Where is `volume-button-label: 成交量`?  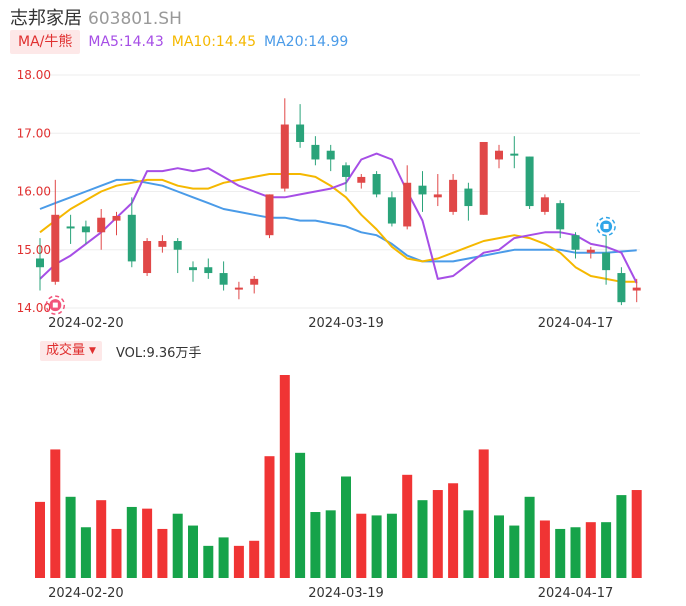 volume-button-label: 成交量 is located at coordinates (66, 350).